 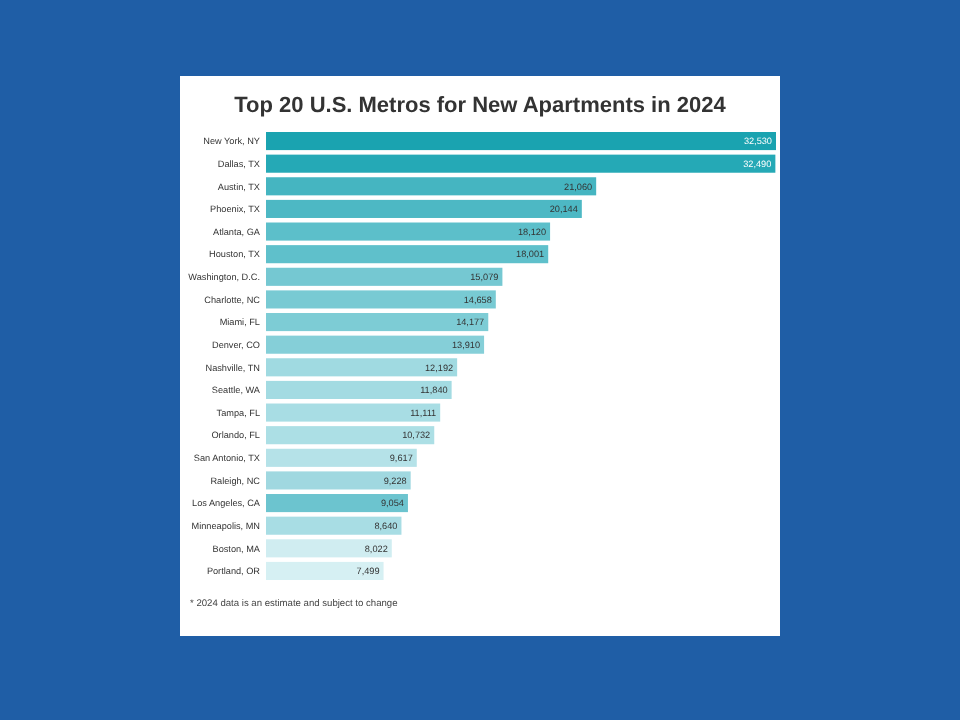 I want to click on chart-title: Top 20 U.S. Metros for New Apartments in 2024, so click(x=481, y=106).